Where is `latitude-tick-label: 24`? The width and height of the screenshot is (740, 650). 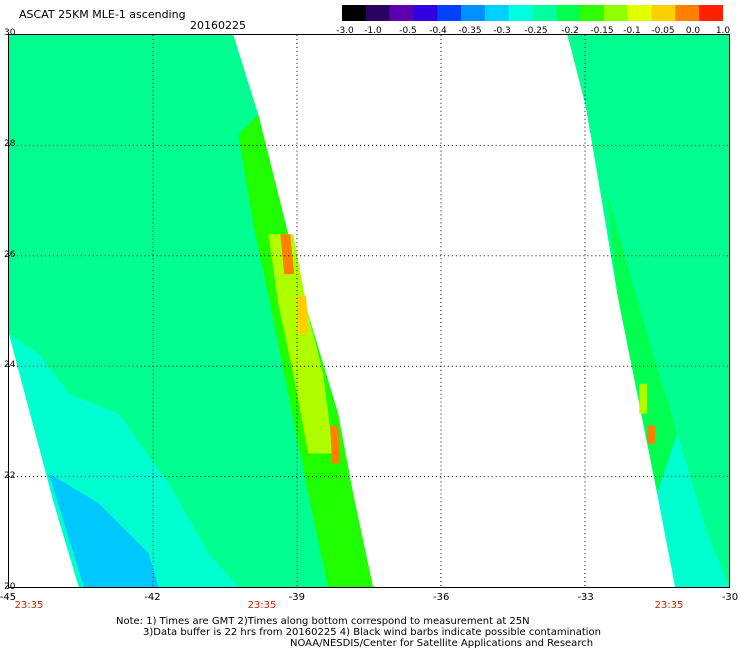
latitude-tick-label: 24 is located at coordinates (10, 365).